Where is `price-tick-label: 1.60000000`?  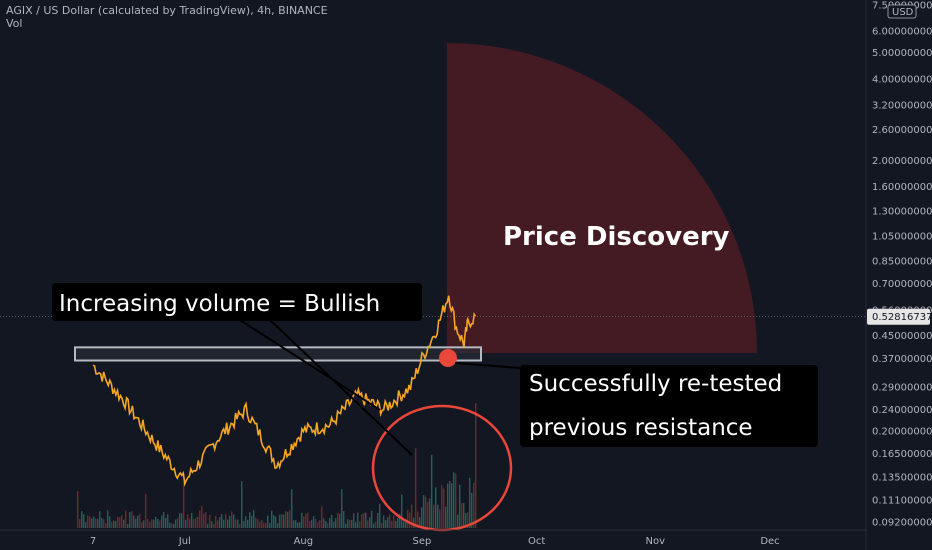
price-tick-label: 1.60000000 is located at coordinates (902, 187).